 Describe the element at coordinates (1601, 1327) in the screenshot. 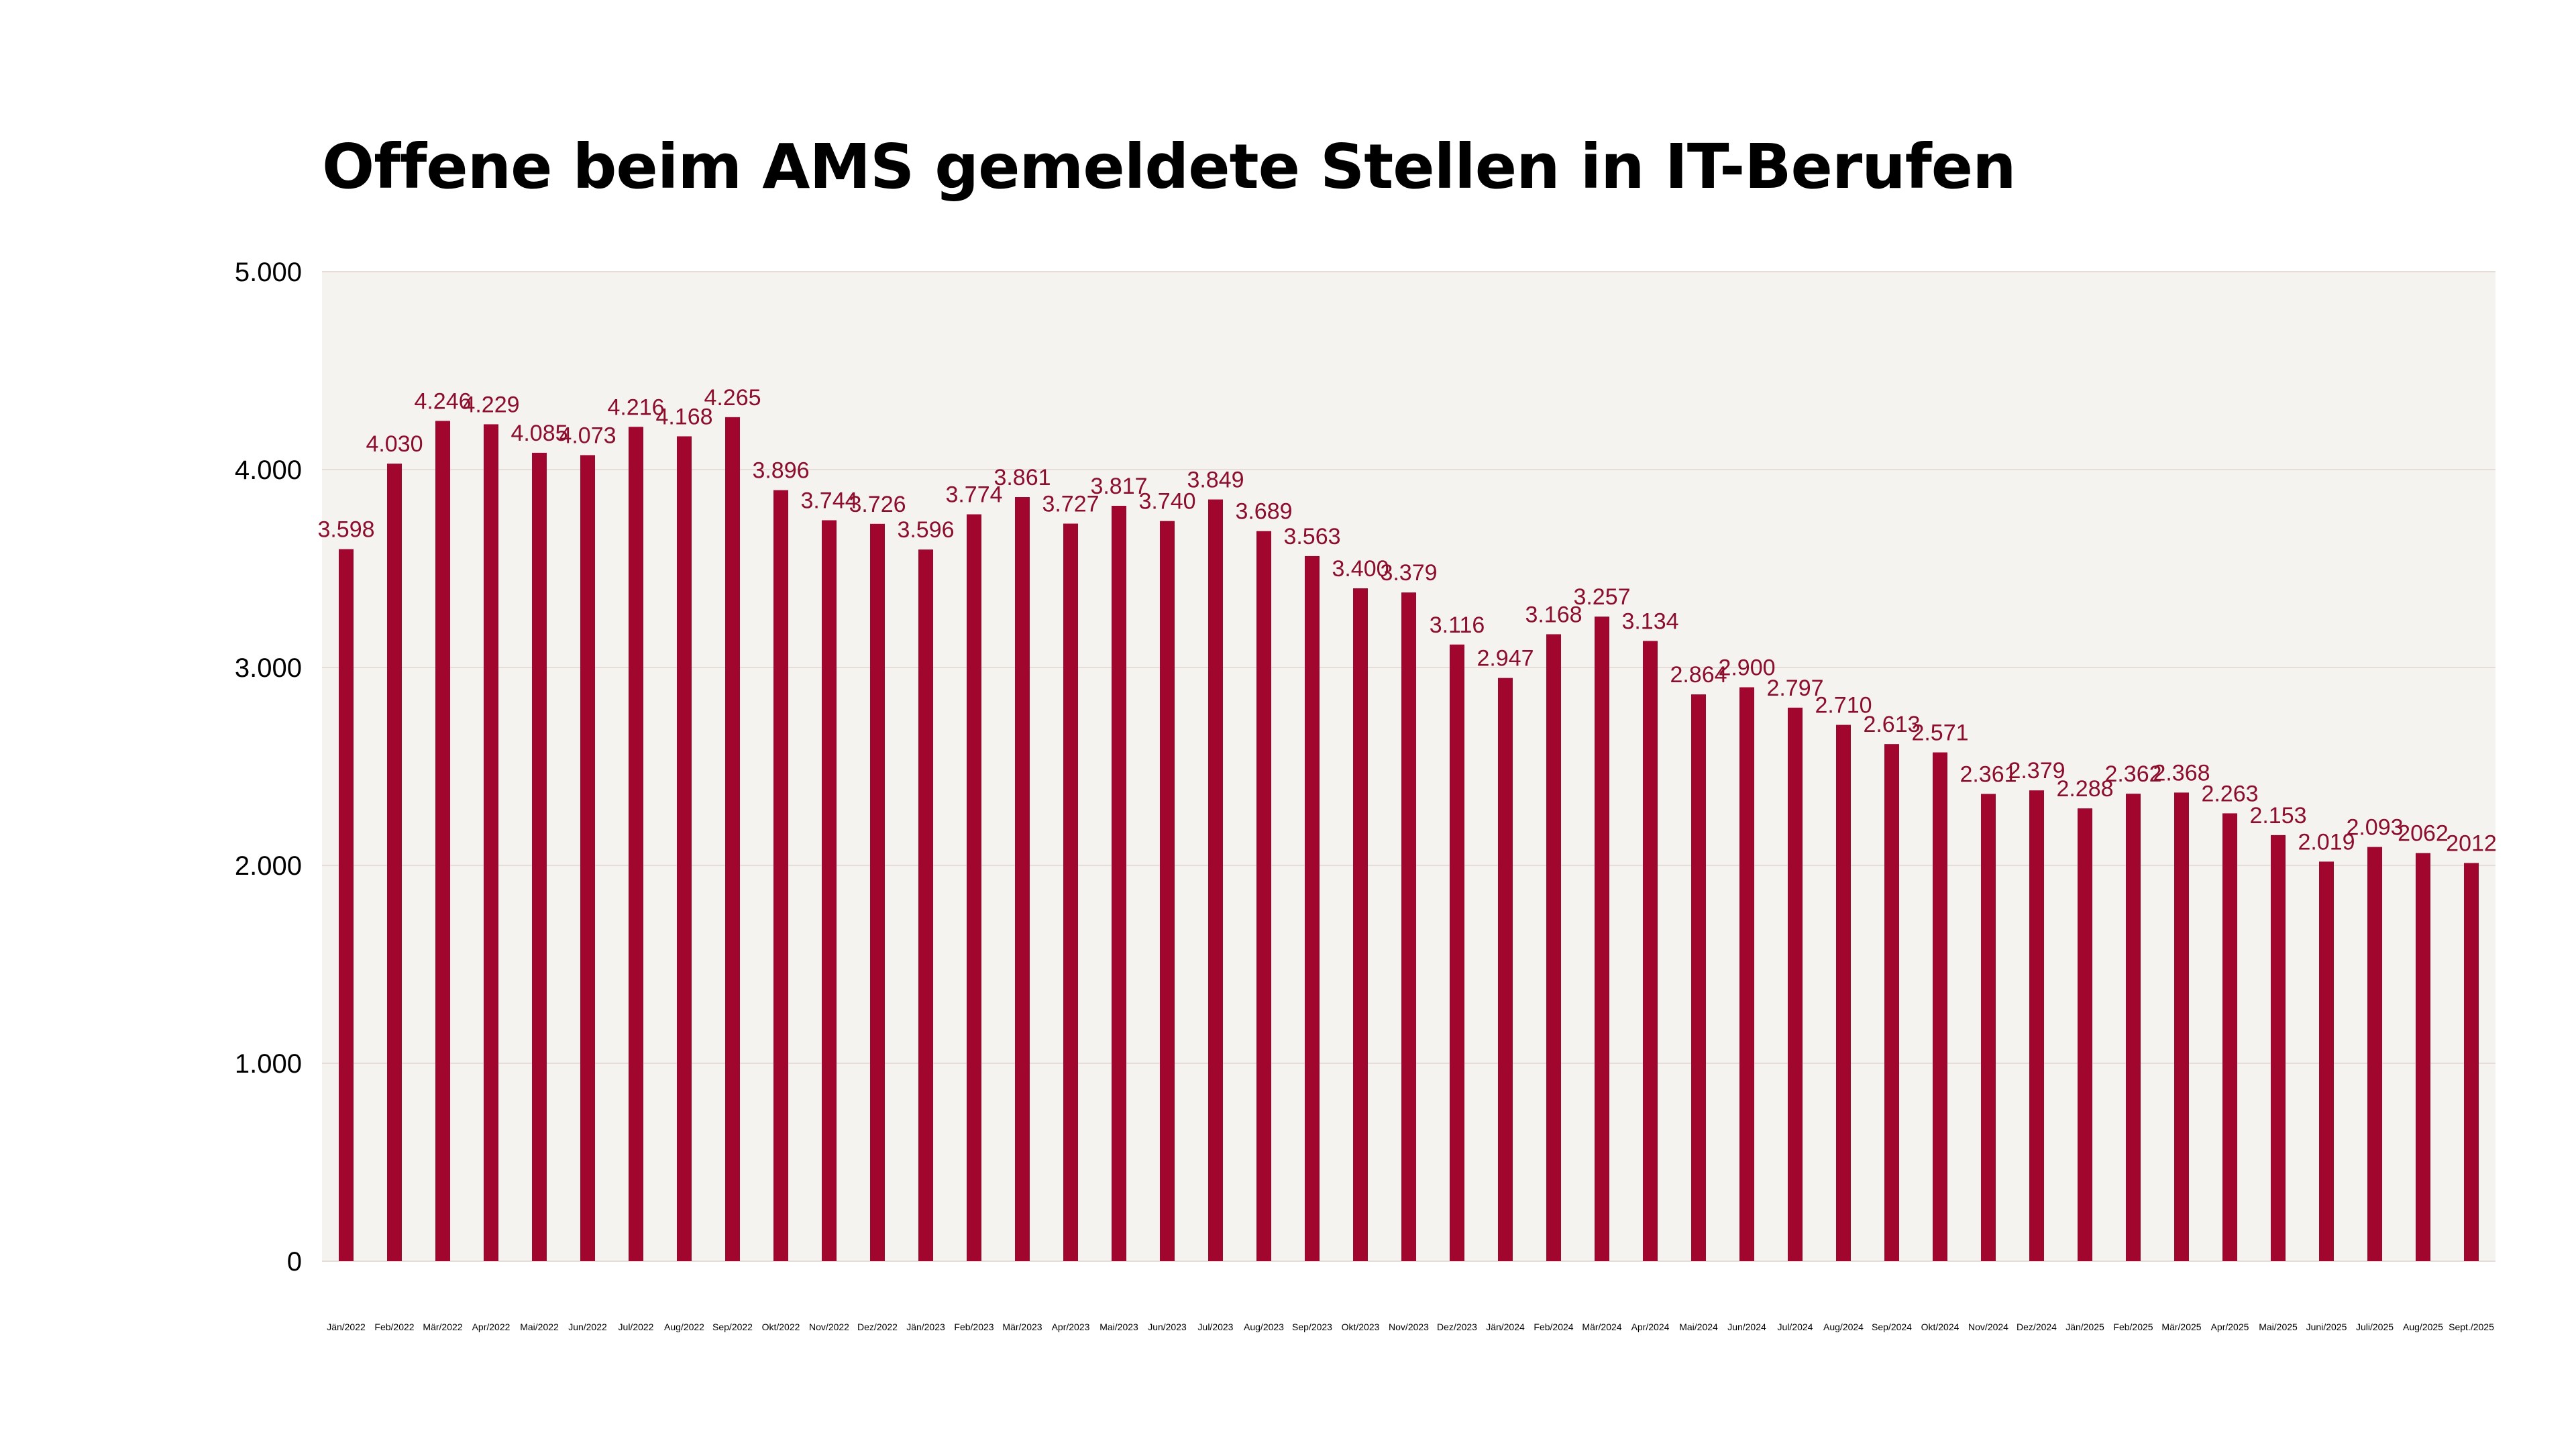

I see `x-tick-label: Mär/2024` at that location.